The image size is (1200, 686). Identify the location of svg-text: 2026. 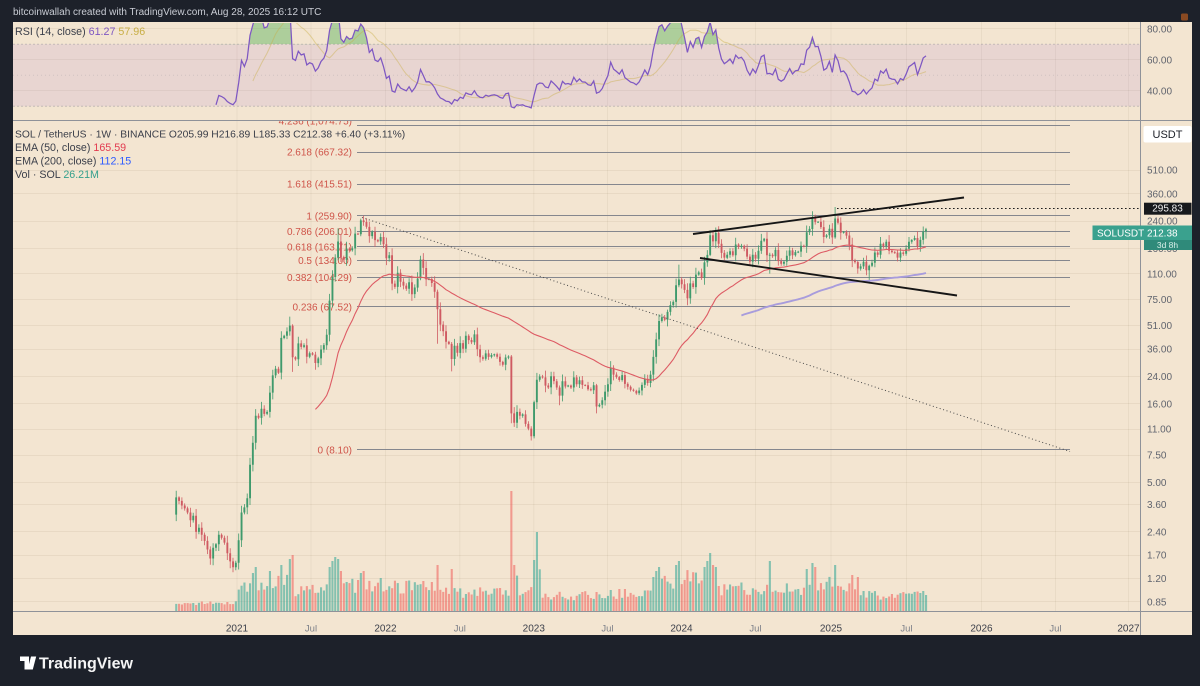
(981, 629).